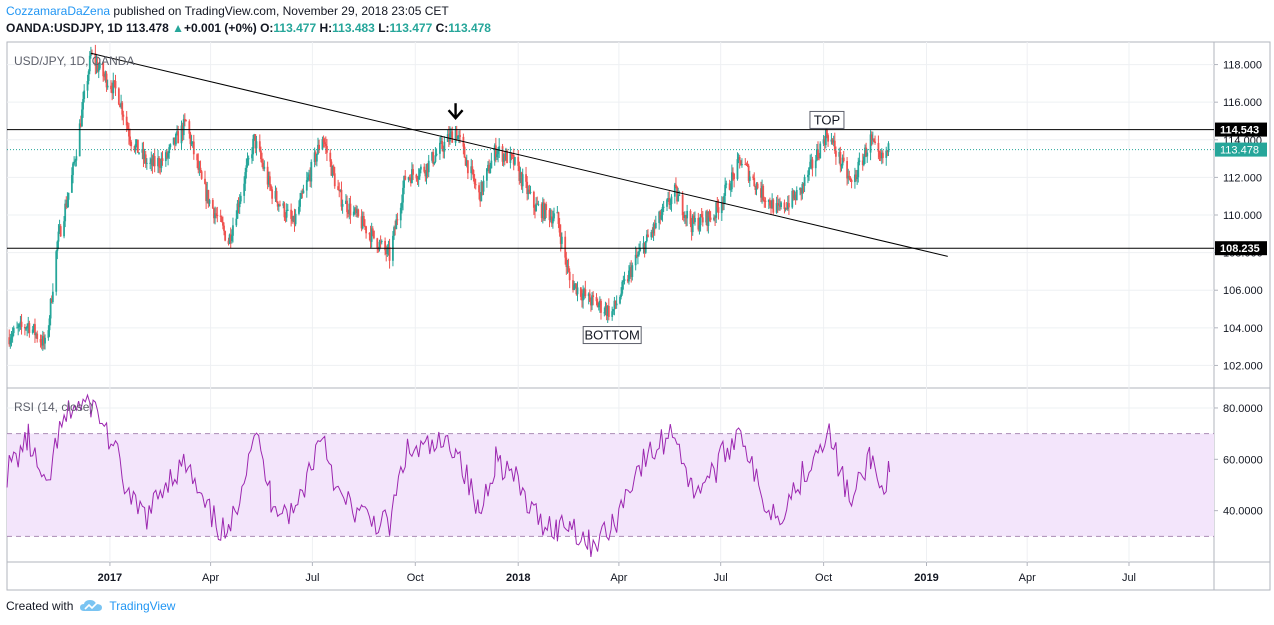  What do you see at coordinates (91, 605) in the screenshot?
I see `tradingview-cloud-icon` at bounding box center [91, 605].